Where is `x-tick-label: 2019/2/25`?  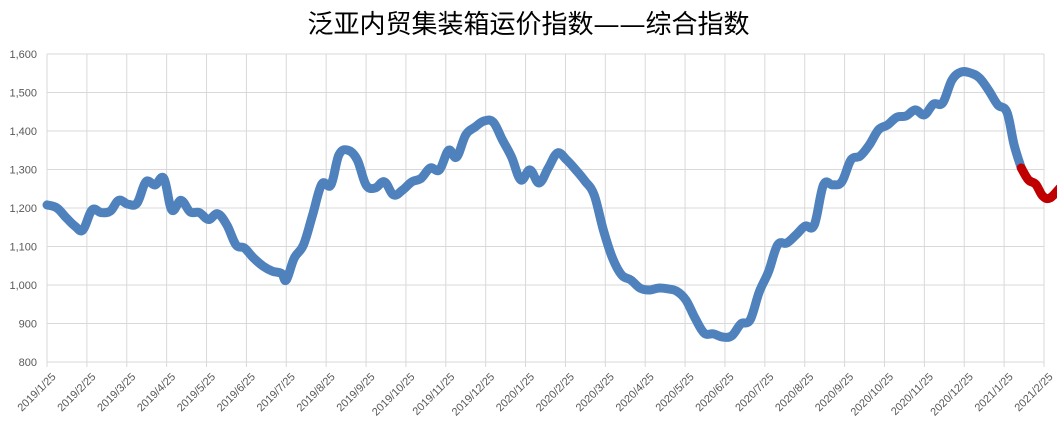
x-tick-label: 2019/2/25 is located at coordinates (76, 392).